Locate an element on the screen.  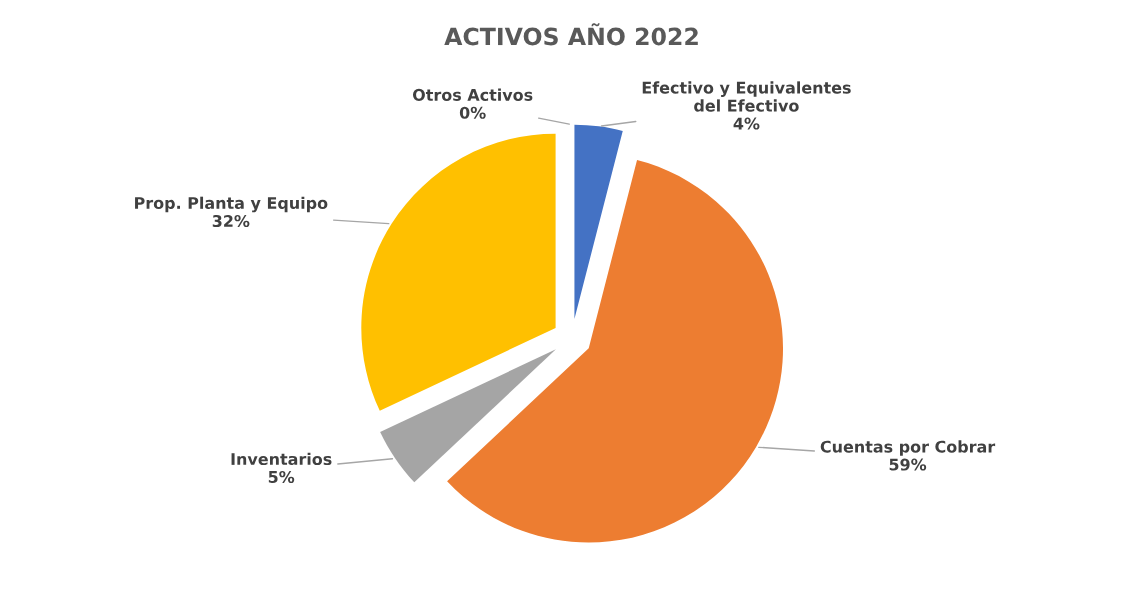
slice-label: Prop. Planta y Equipo is located at coordinates (231, 204).